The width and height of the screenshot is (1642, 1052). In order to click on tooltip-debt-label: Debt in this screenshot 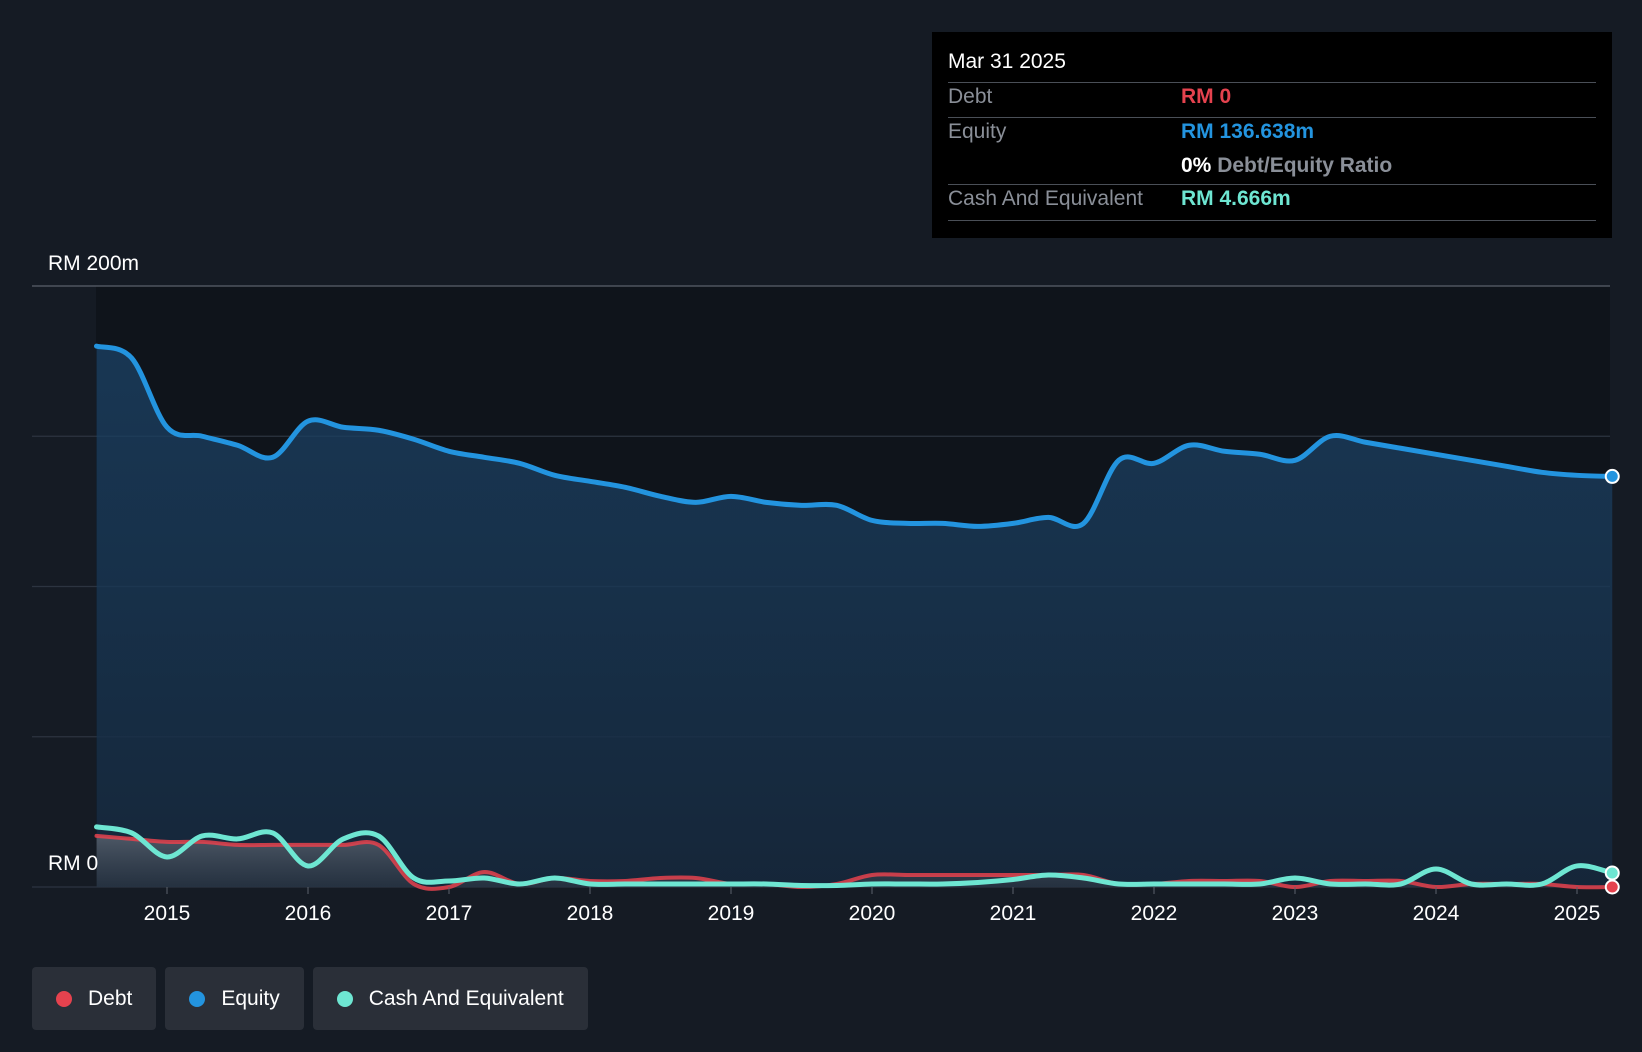, I will do `click(970, 96)`.